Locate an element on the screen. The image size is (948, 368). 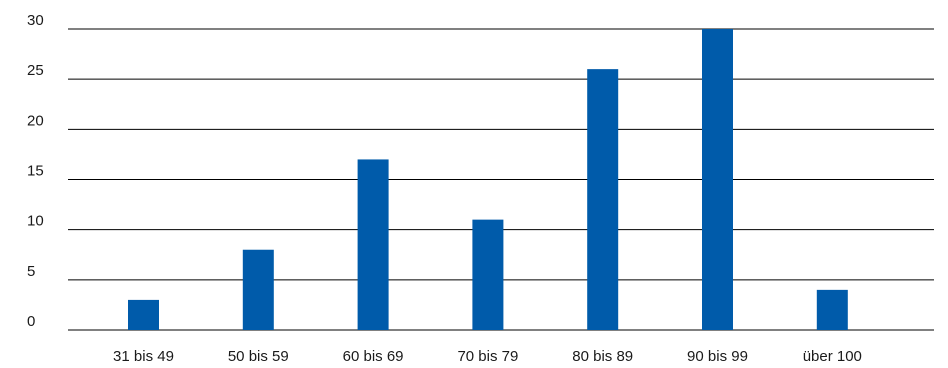
y-tick-label: 25 is located at coordinates (35, 70).